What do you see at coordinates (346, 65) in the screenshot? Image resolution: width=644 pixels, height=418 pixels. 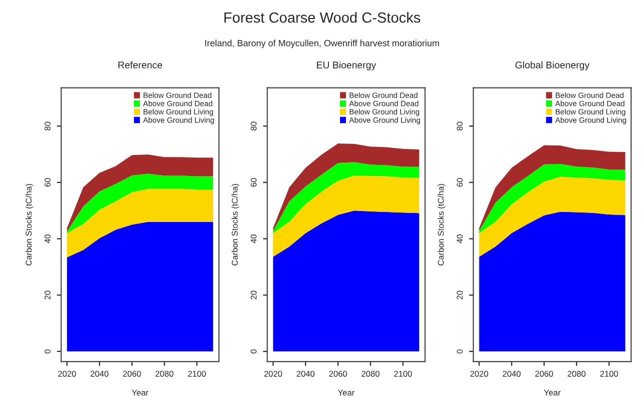 I see `chart-title: EU Bioenergy` at bounding box center [346, 65].